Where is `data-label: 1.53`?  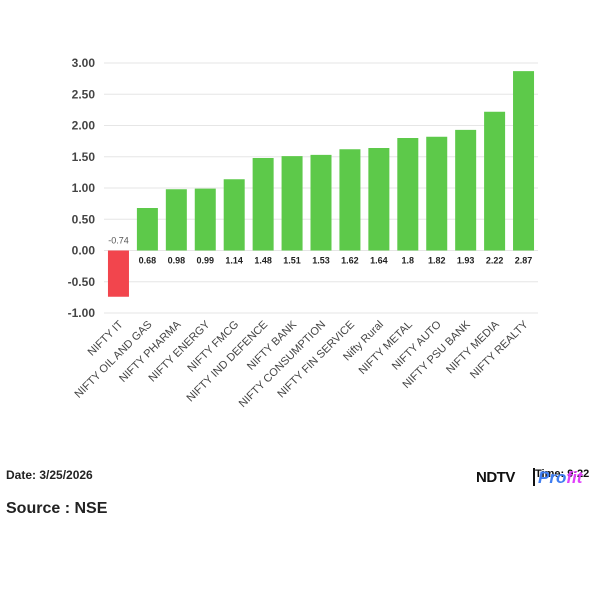 data-label: 1.53 is located at coordinates (321, 261).